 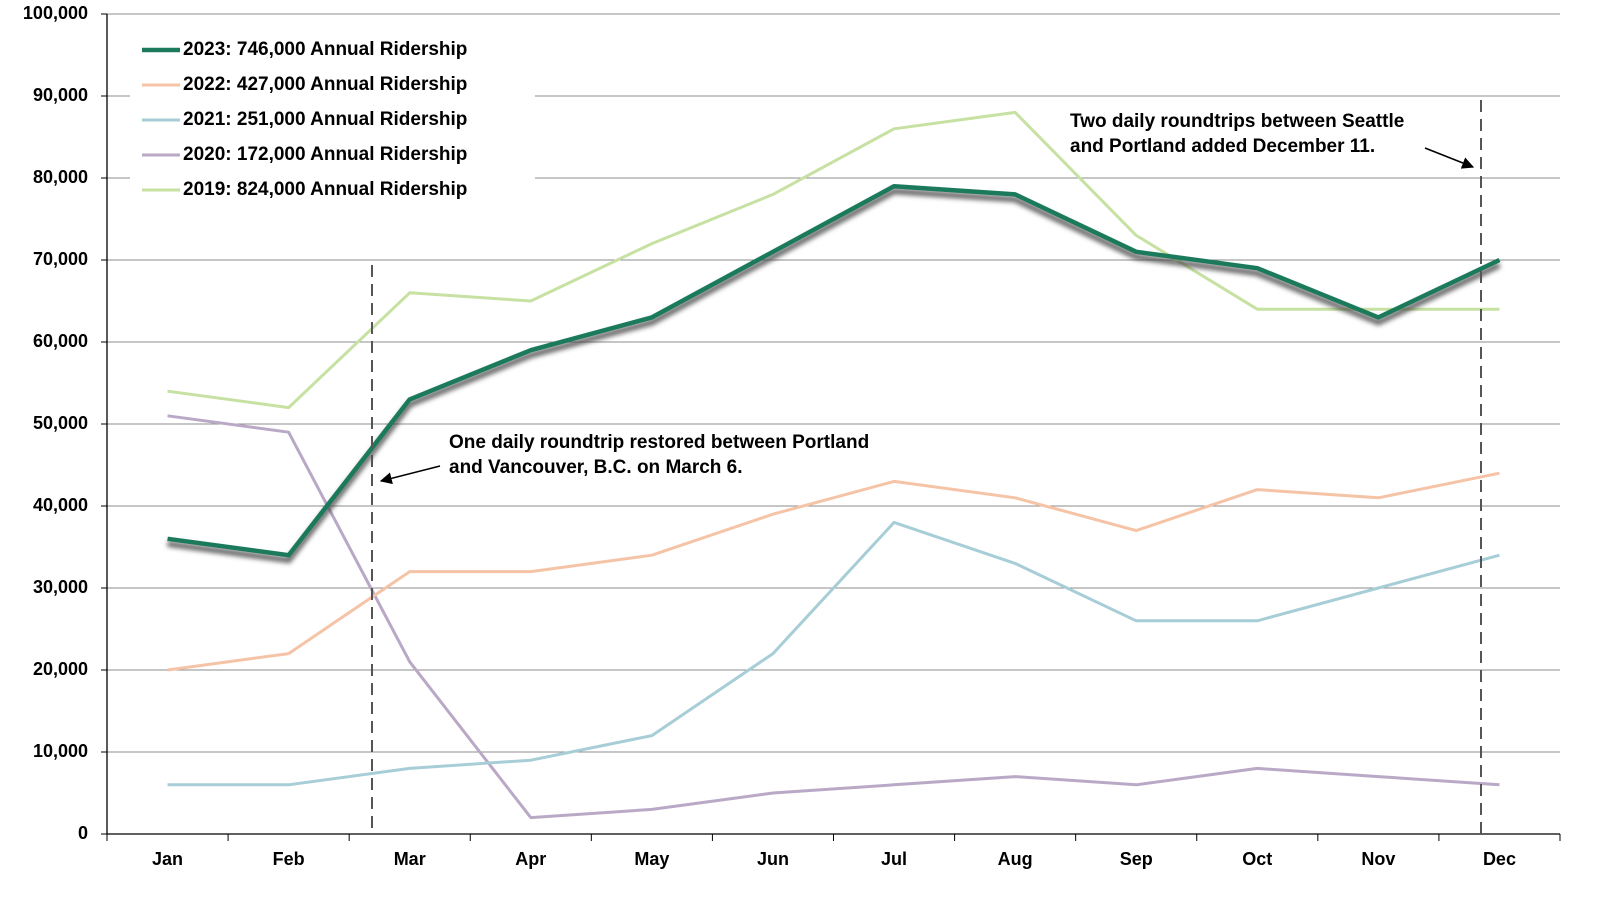 I want to click on legend-label: 2022: 427,000 Annual Ridership, so click(x=325, y=84).